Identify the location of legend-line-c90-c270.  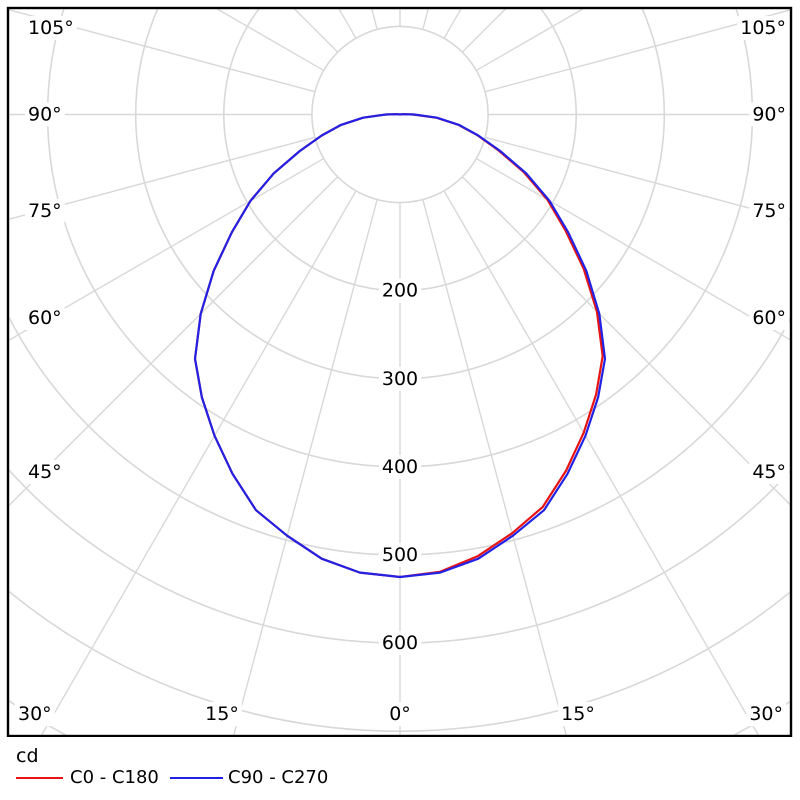
(196, 778).